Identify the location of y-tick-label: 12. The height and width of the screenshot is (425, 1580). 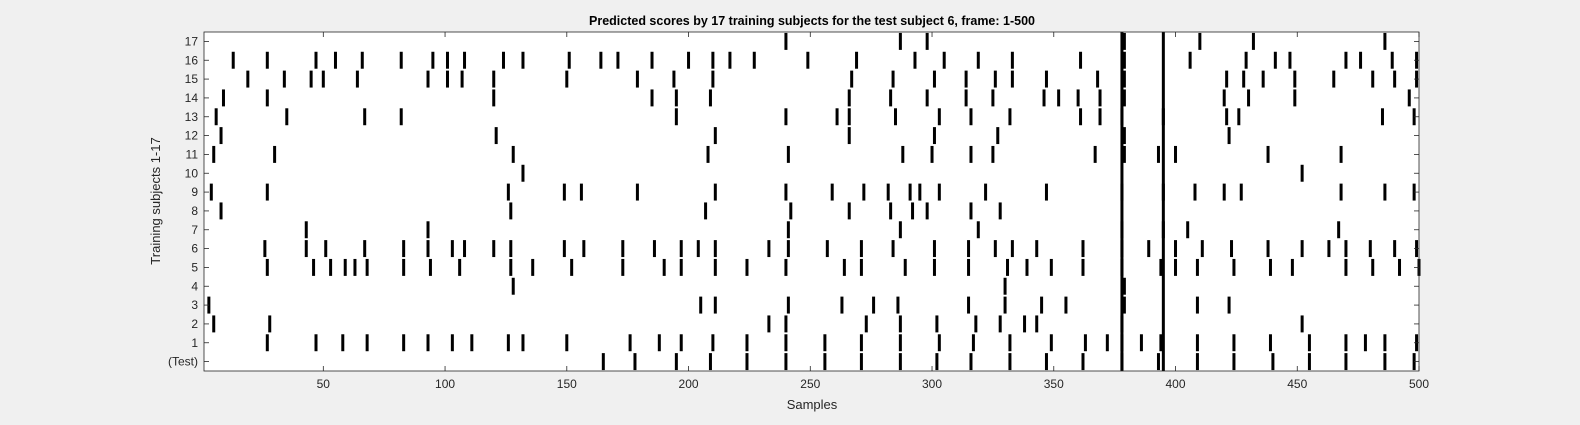
(192, 136).